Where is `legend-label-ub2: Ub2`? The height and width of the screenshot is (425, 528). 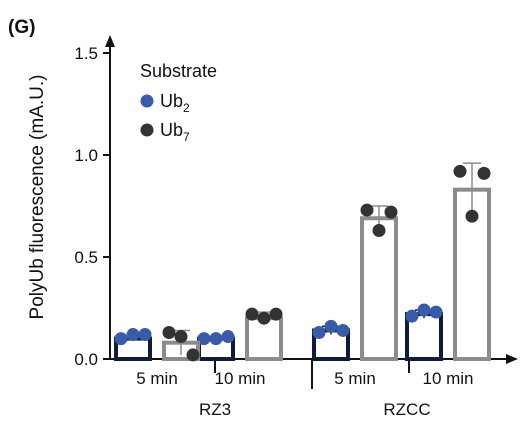 legend-label-ub2: Ub2 is located at coordinates (175, 103).